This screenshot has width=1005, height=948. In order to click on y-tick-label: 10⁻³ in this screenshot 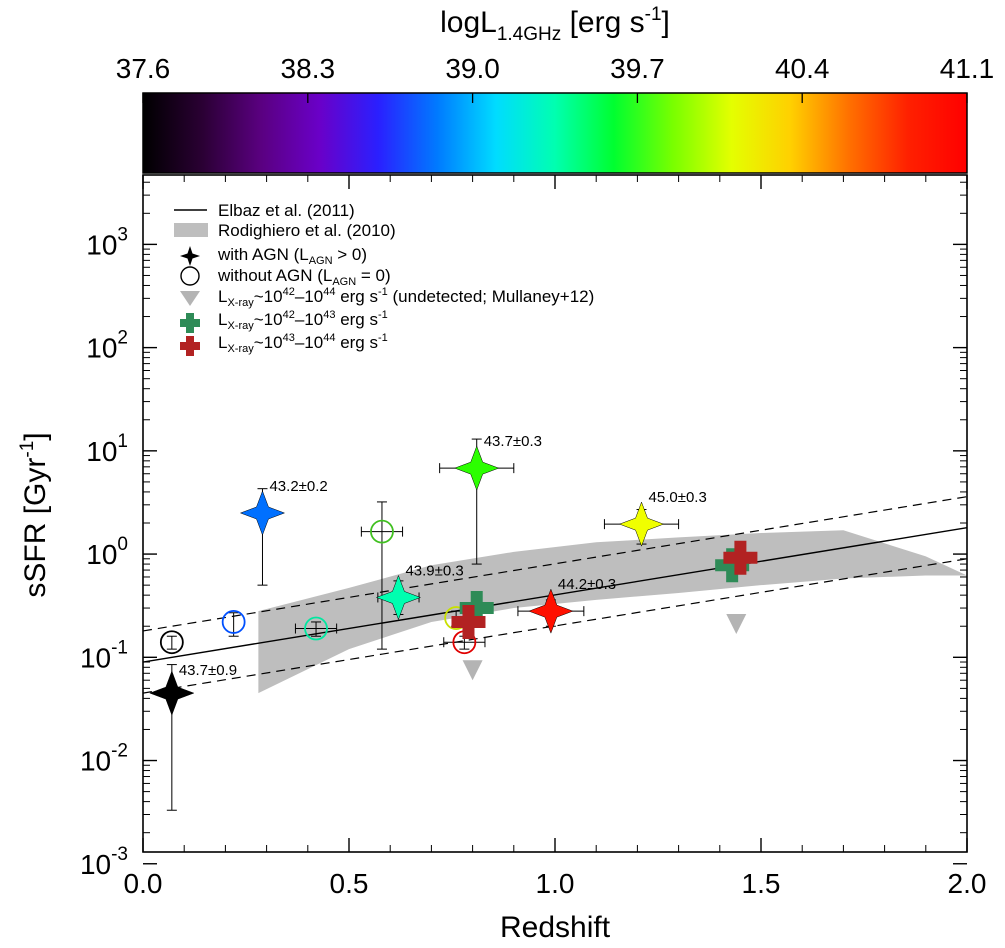, I will do `click(104, 862)`.